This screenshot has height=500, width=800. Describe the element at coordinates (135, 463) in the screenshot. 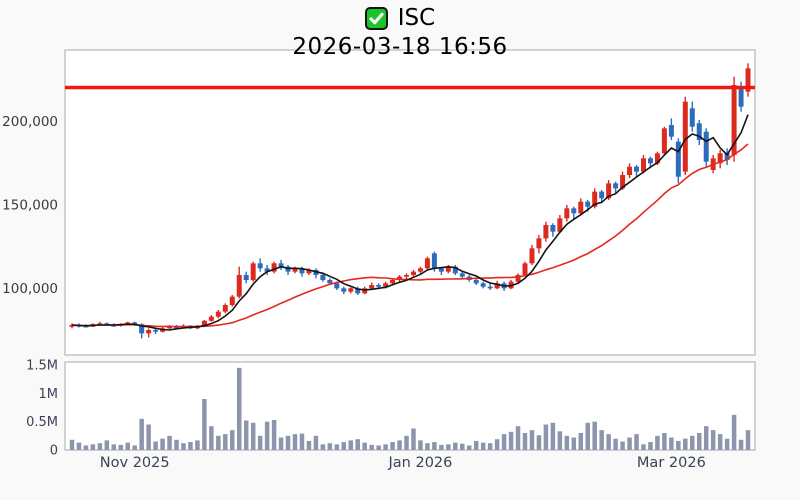

I see `date-tick-label: Nov 2025` at that location.